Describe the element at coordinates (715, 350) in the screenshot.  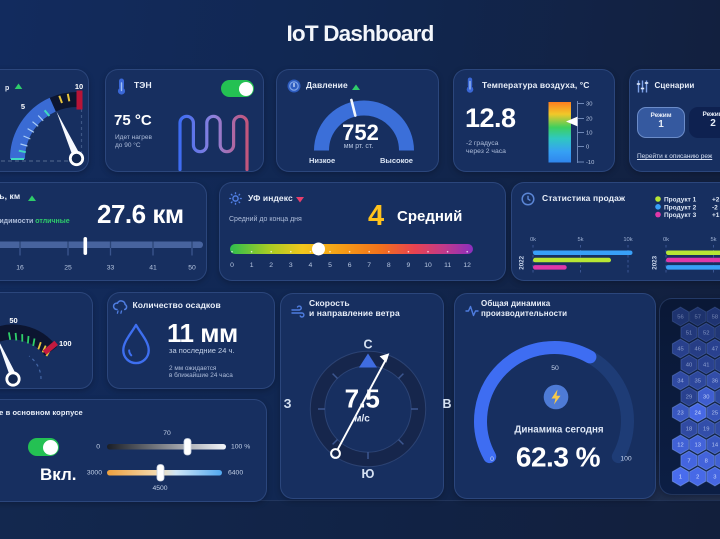
I see `svg-text: 47` at that location.